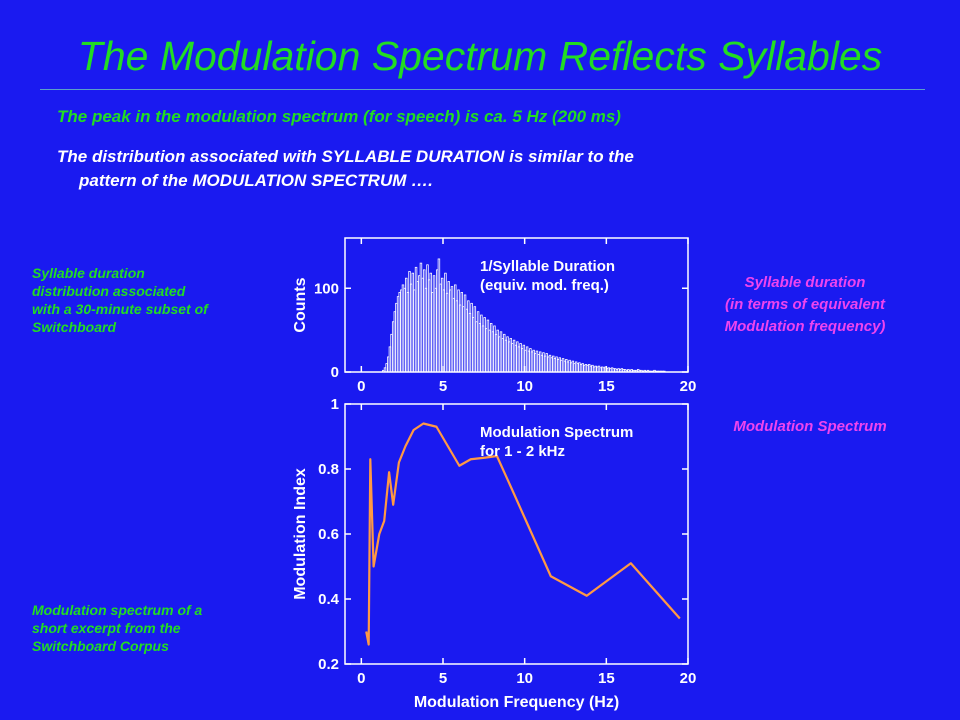 This screenshot has height=720, width=960. What do you see at coordinates (524, 678) in the screenshot?
I see `spectrum-xtick-label: 10` at bounding box center [524, 678].